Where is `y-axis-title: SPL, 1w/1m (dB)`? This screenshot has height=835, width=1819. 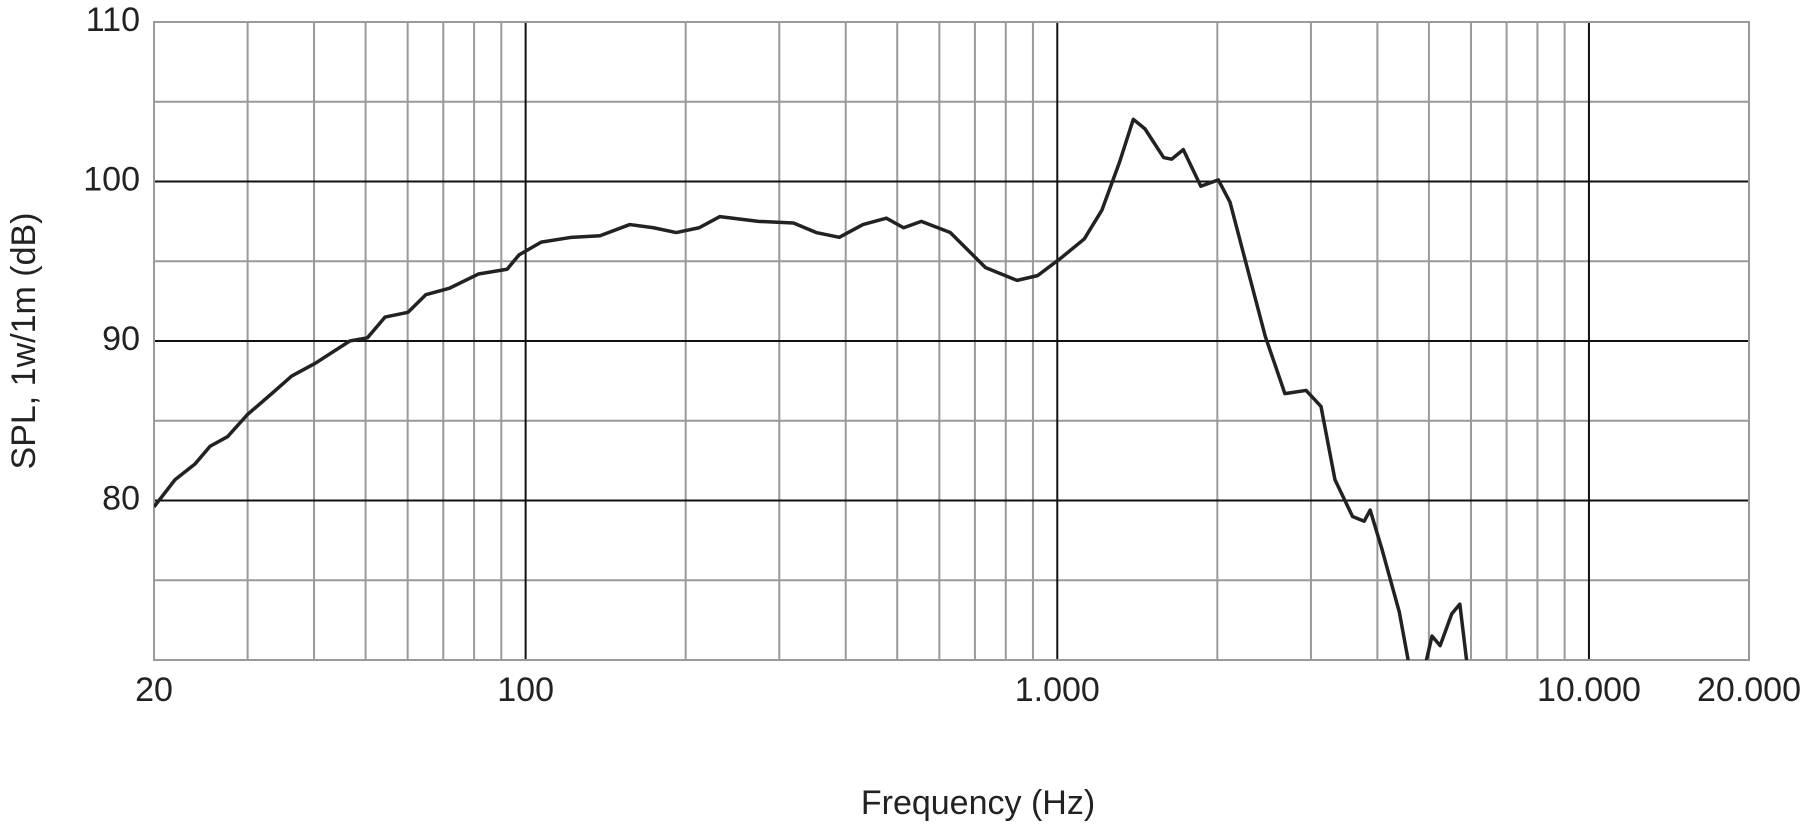
y-axis-title: SPL, 1w/1m (dB) is located at coordinates (24, 341).